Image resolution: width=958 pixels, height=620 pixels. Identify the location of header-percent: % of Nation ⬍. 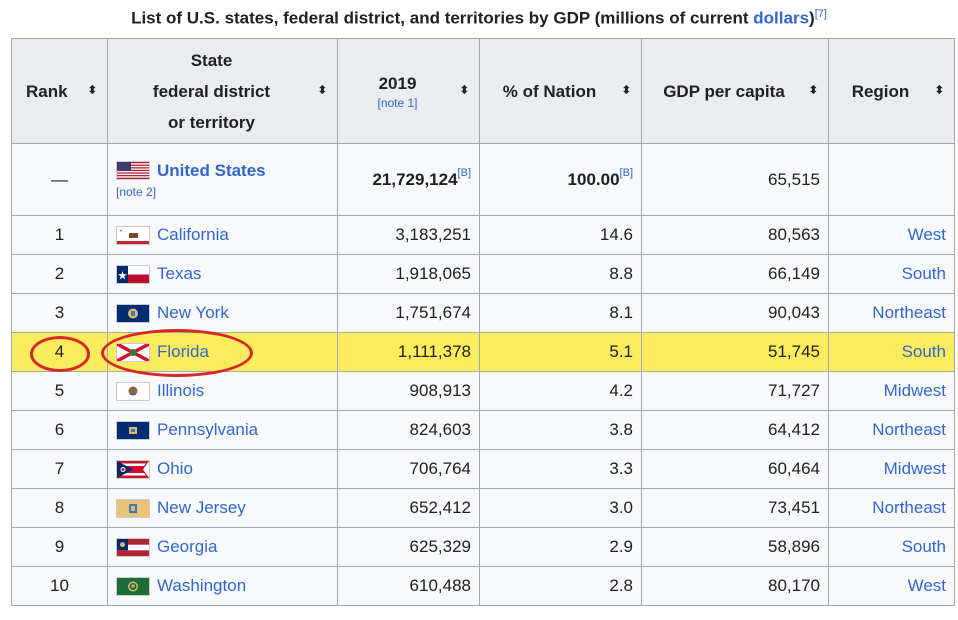
(560, 91).